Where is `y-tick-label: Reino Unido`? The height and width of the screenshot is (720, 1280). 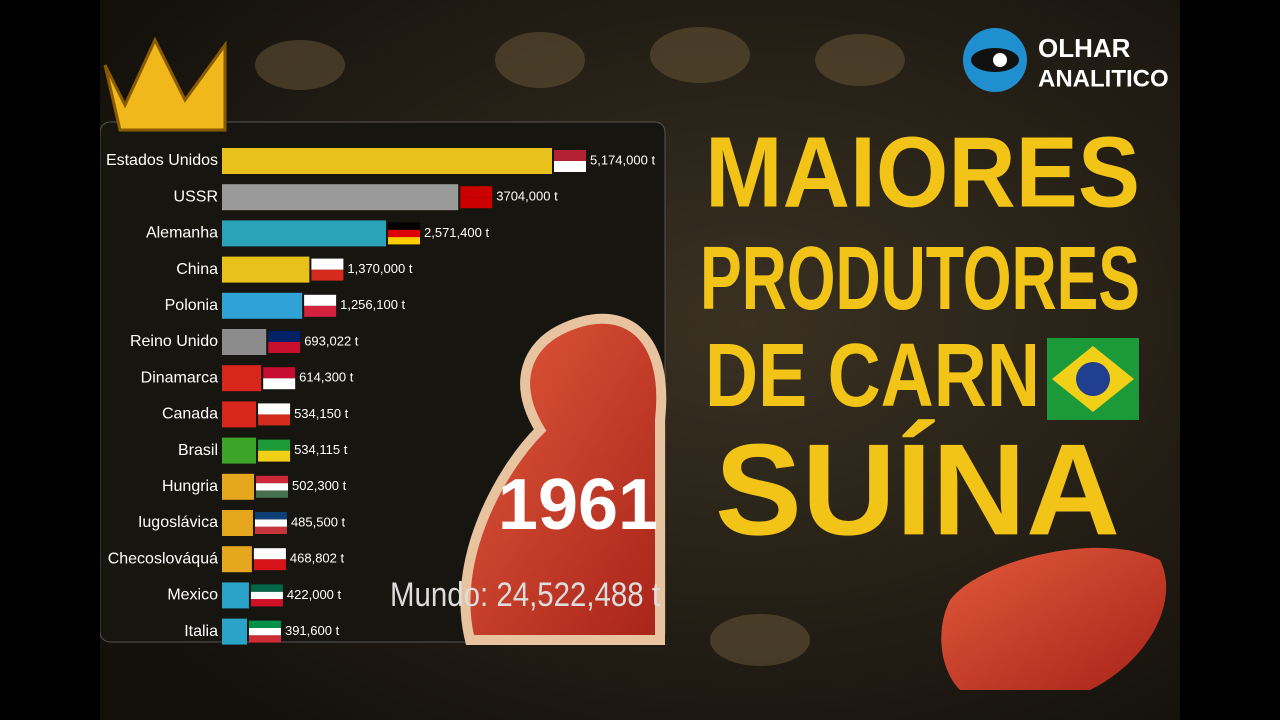 y-tick-label: Reino Unido is located at coordinates (174, 341).